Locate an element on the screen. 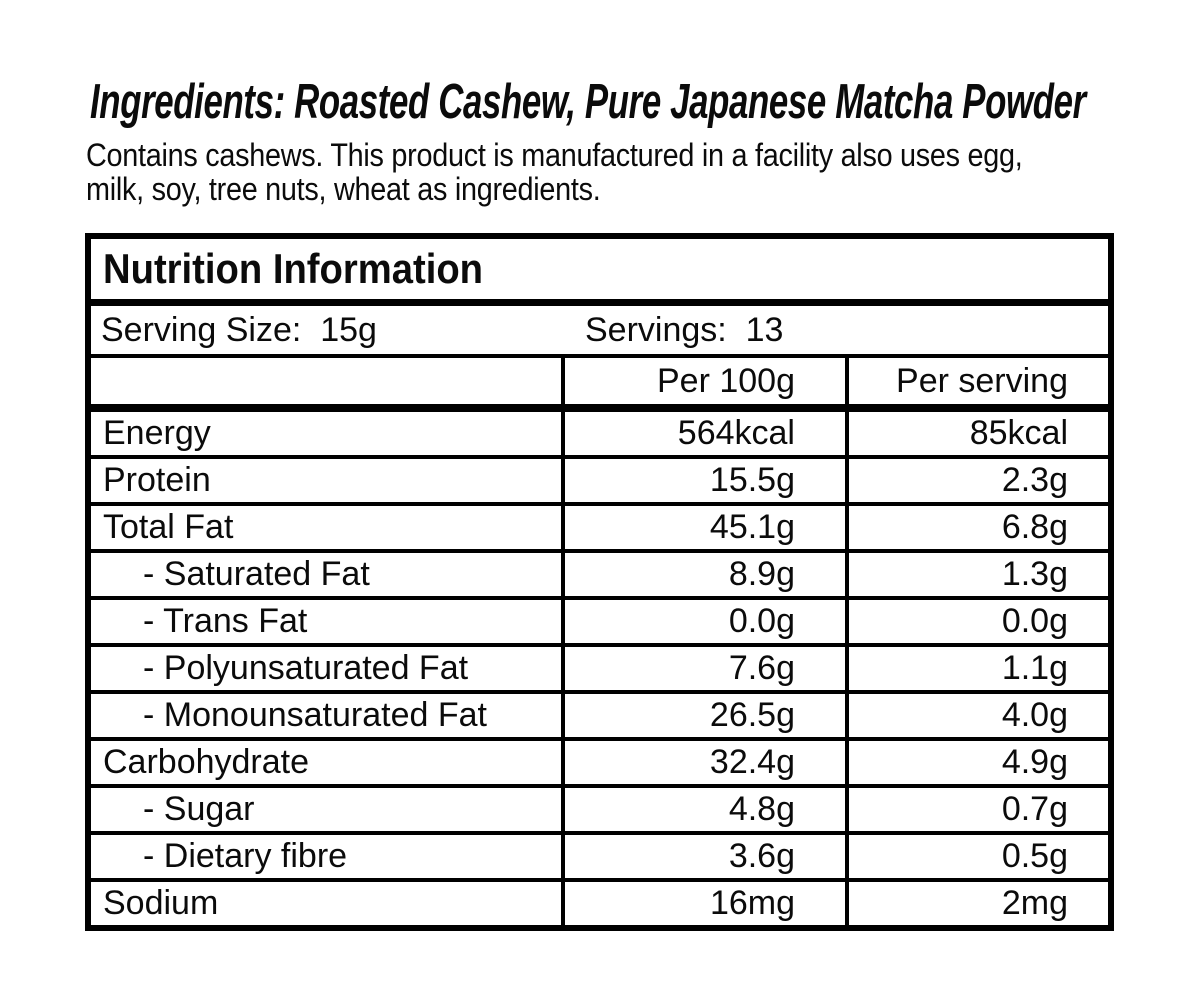  per-serving-value: 4.0g is located at coordinates (1034, 715).